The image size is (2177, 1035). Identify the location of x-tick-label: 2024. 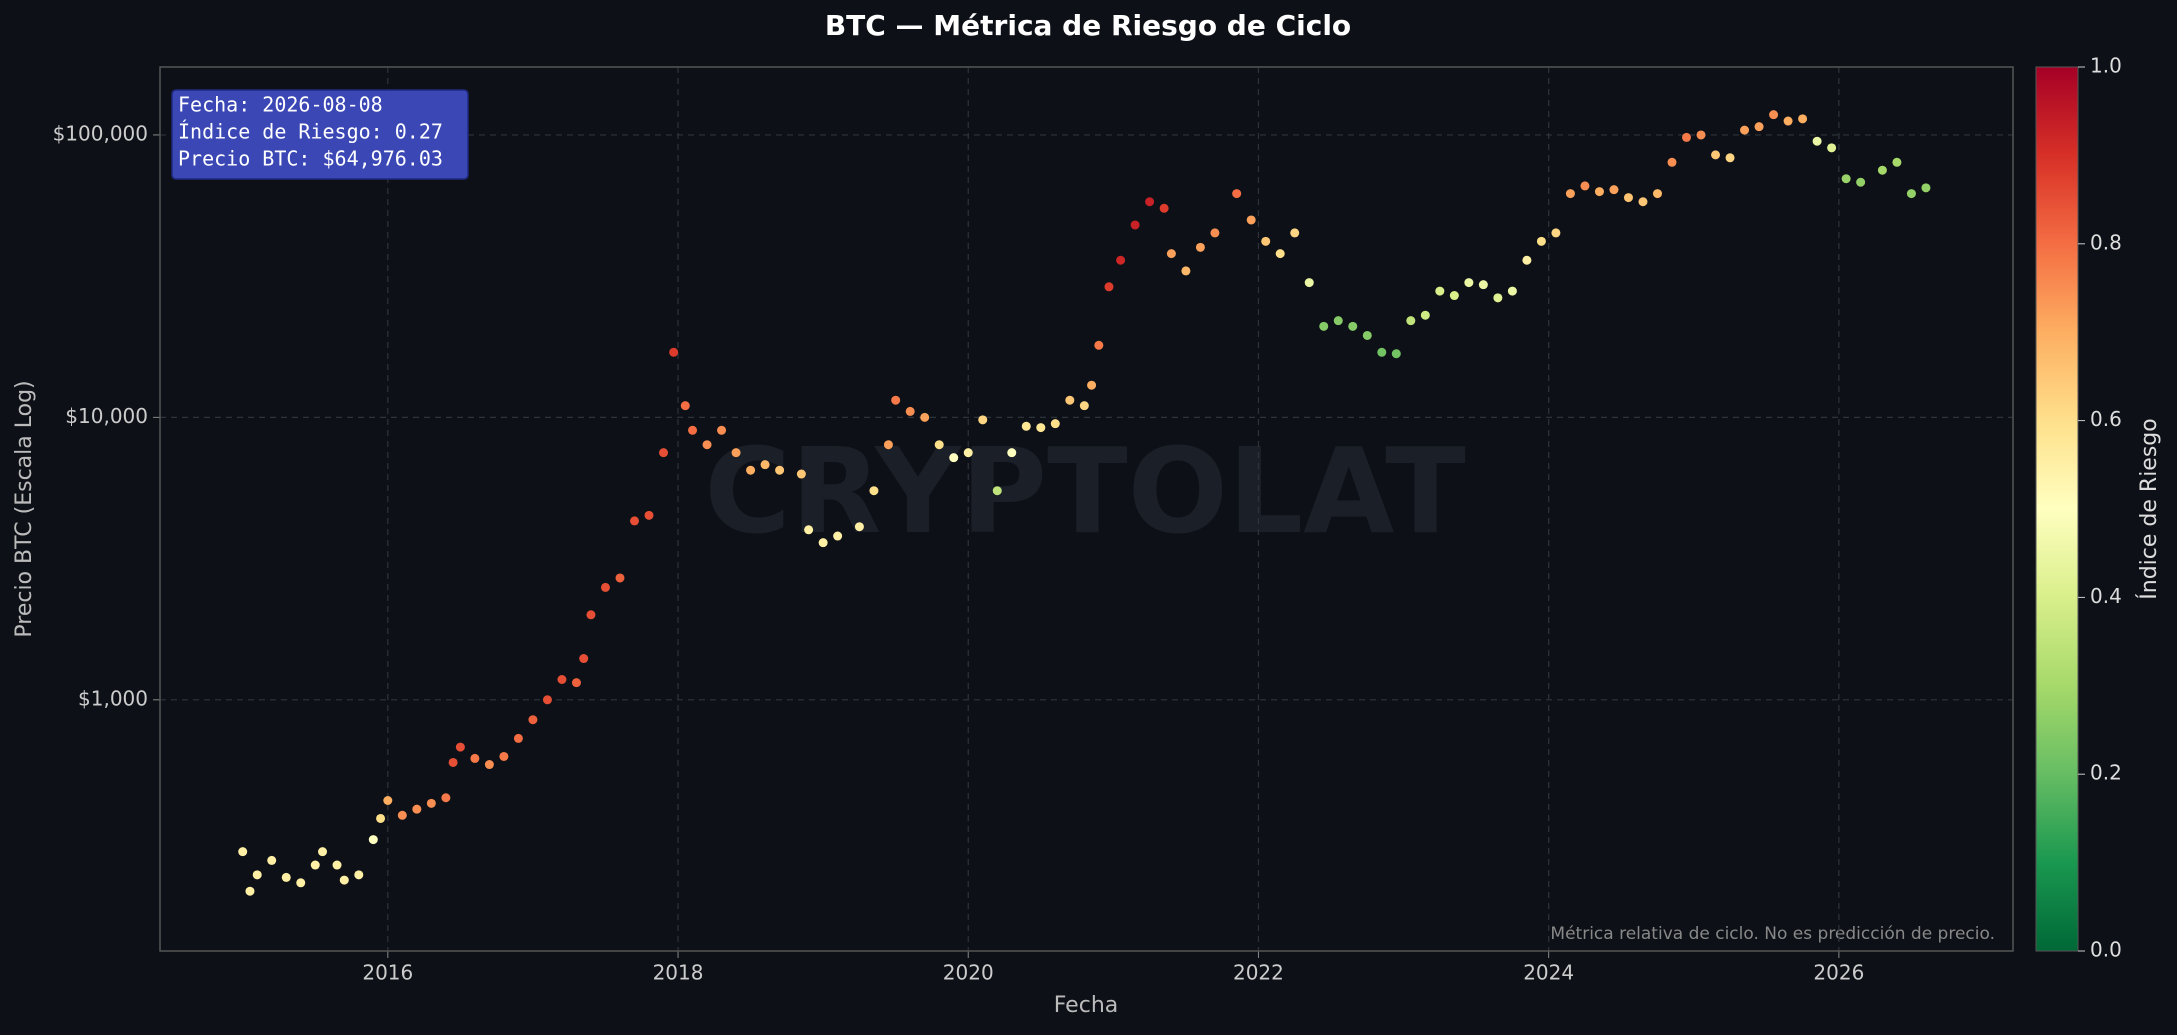
(1548, 973).